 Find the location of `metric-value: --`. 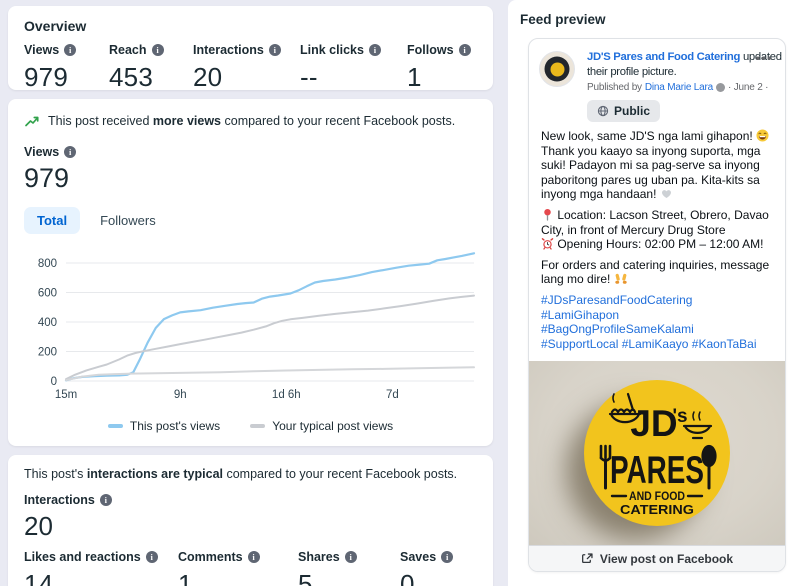

metric-value: -- is located at coordinates (309, 77).